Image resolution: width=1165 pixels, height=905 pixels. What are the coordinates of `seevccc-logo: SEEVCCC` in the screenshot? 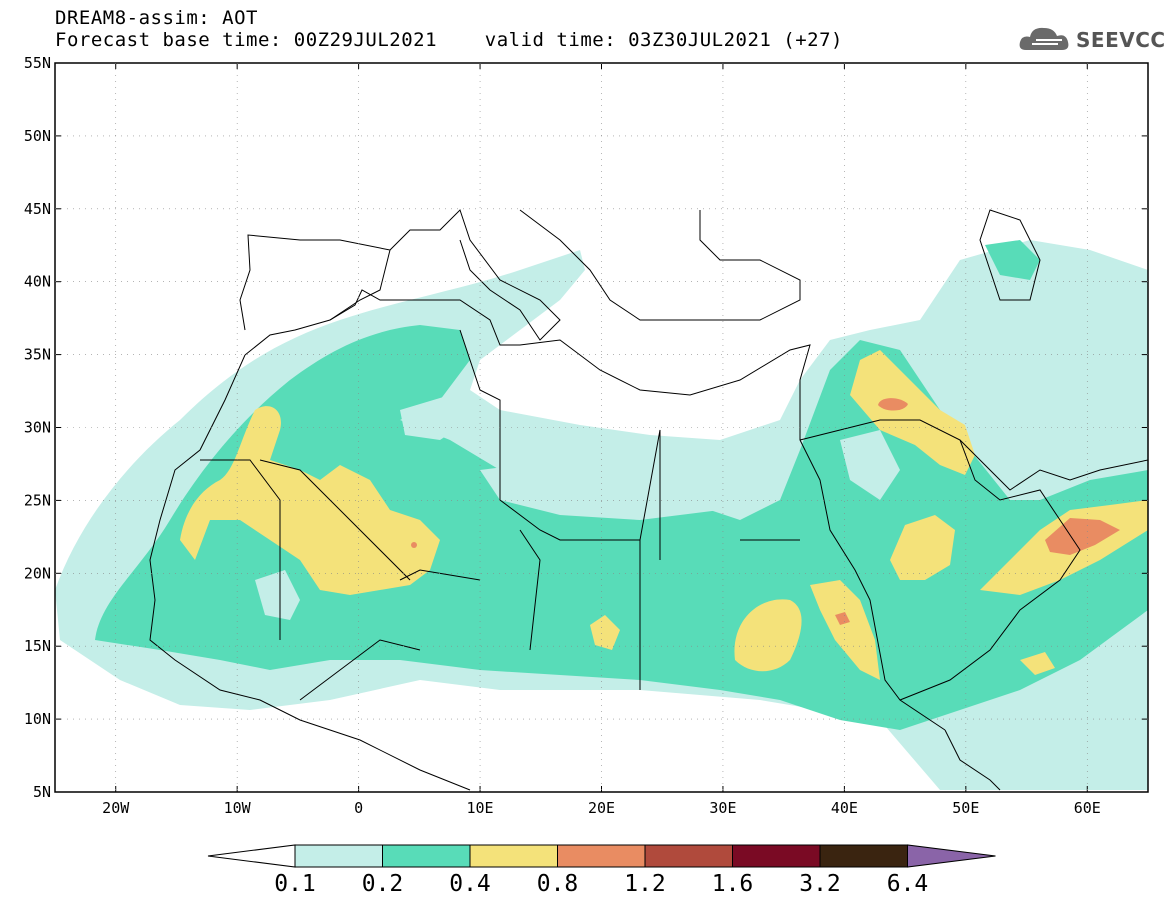 It's located at (1091, 39).